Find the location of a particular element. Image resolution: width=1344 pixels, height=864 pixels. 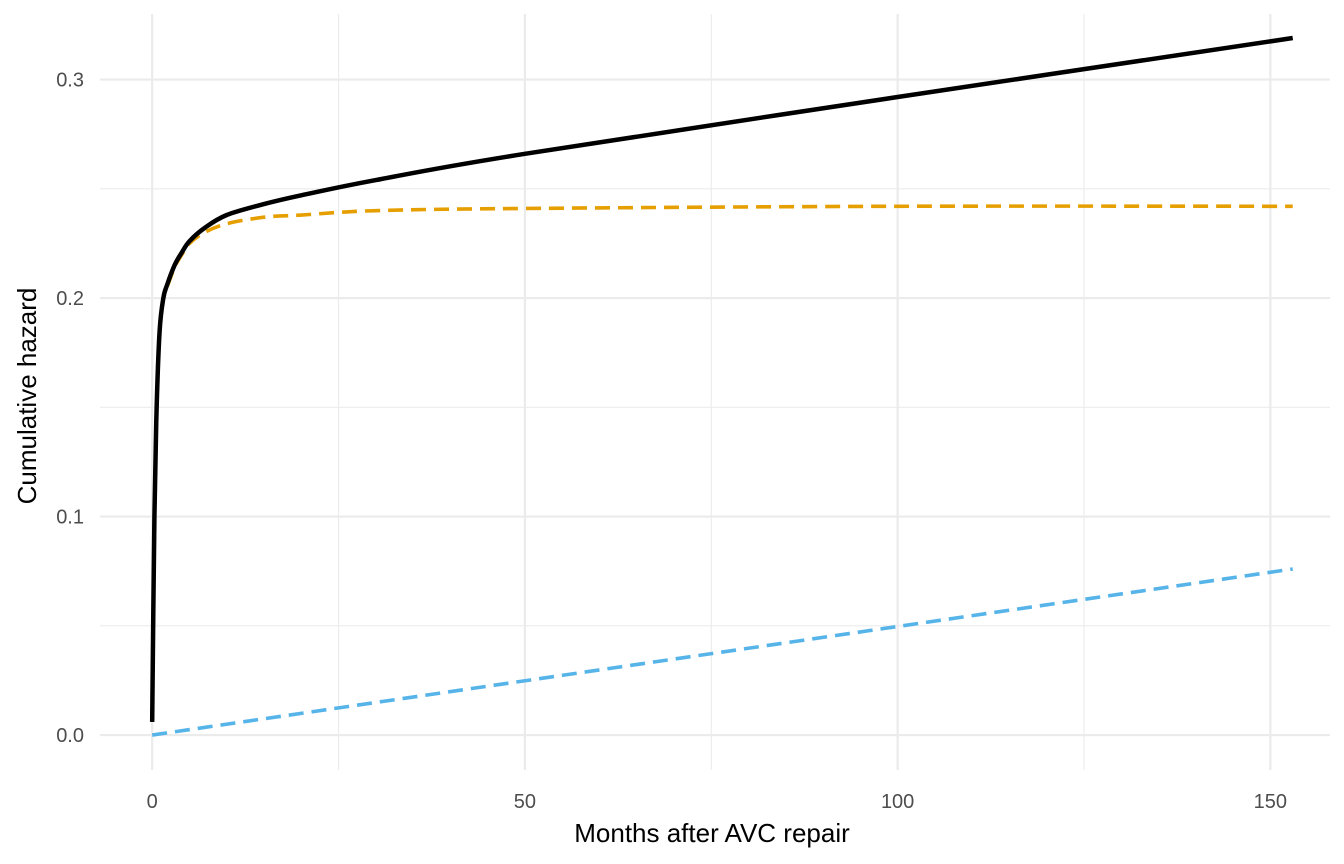

x-tick-label: 50 is located at coordinates (525, 802).